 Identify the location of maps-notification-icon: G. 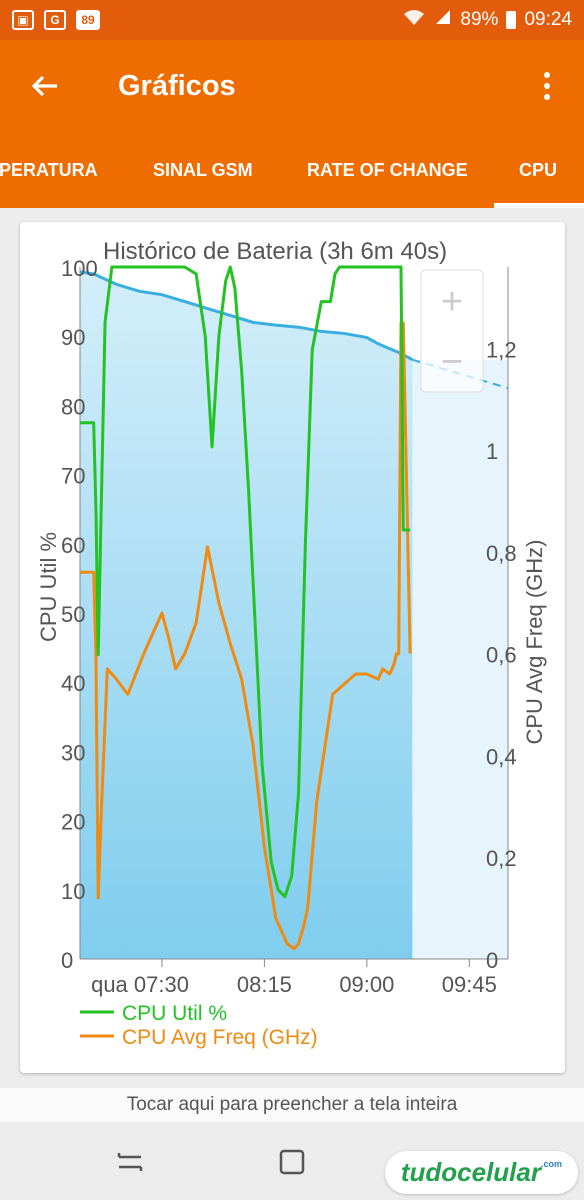
(55, 20).